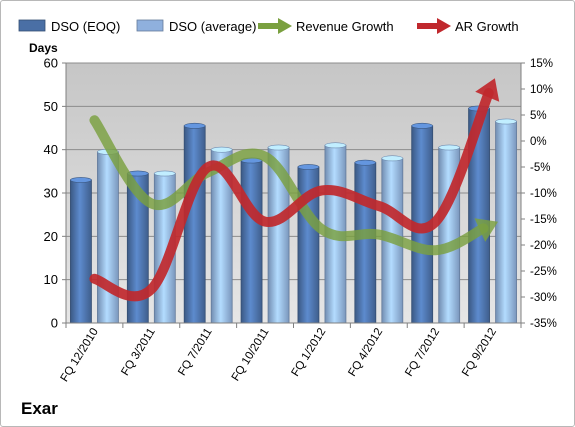 The image size is (575, 427). Describe the element at coordinates (543, 246) in the screenshot. I see `right-tick-label: -20%` at that location.